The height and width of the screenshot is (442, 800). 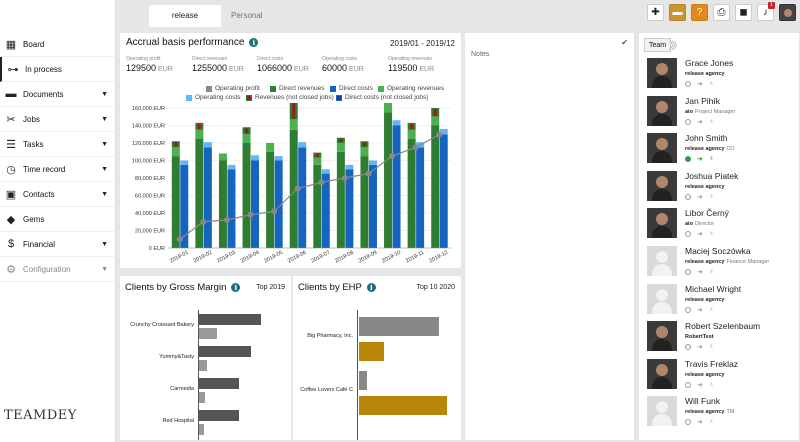 What do you see at coordinates (766, 11) in the screenshot?
I see `notifications-button: ♪ 1` at bounding box center [766, 11].